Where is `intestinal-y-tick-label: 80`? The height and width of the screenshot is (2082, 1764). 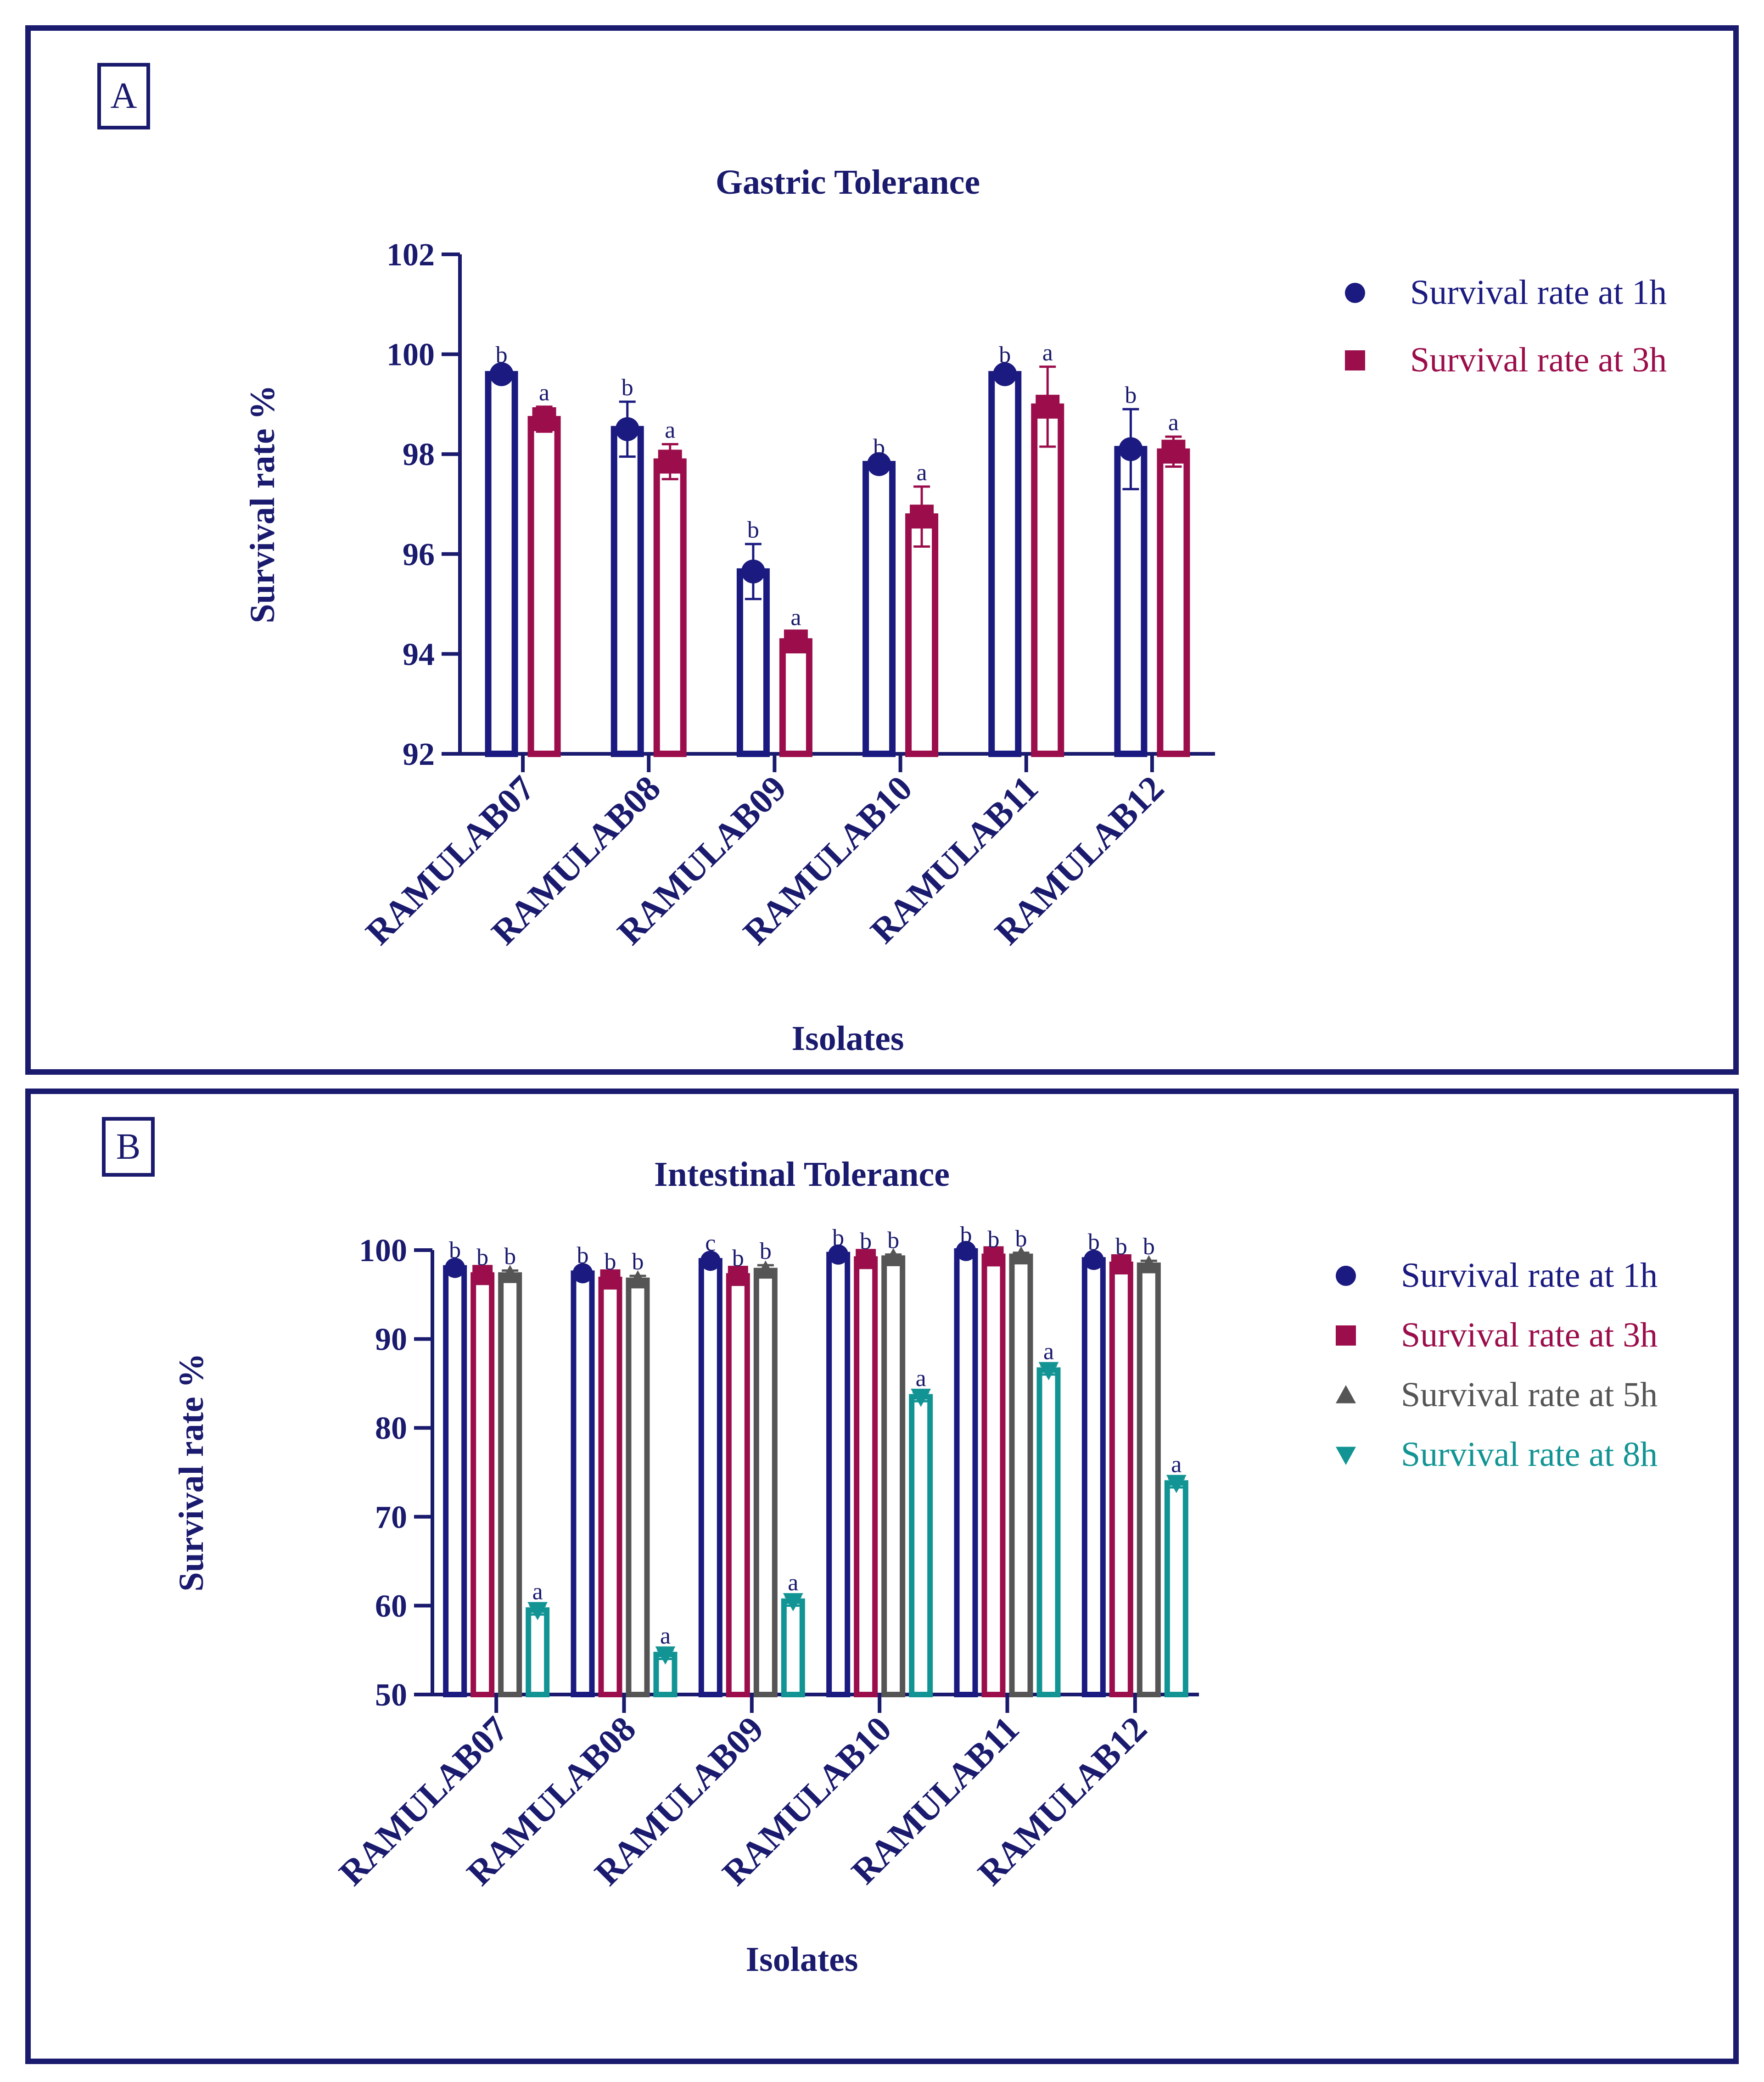 intestinal-y-tick-label: 80 is located at coordinates (391, 1428).